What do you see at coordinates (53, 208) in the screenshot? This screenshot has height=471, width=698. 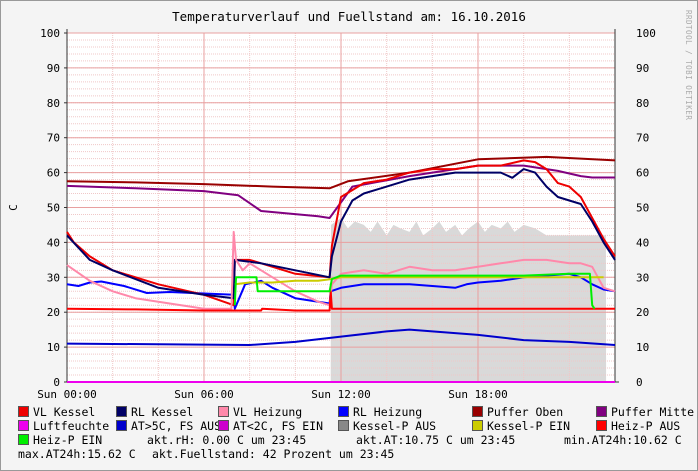 I see `y-tick-label-left: 50` at bounding box center [53, 208].